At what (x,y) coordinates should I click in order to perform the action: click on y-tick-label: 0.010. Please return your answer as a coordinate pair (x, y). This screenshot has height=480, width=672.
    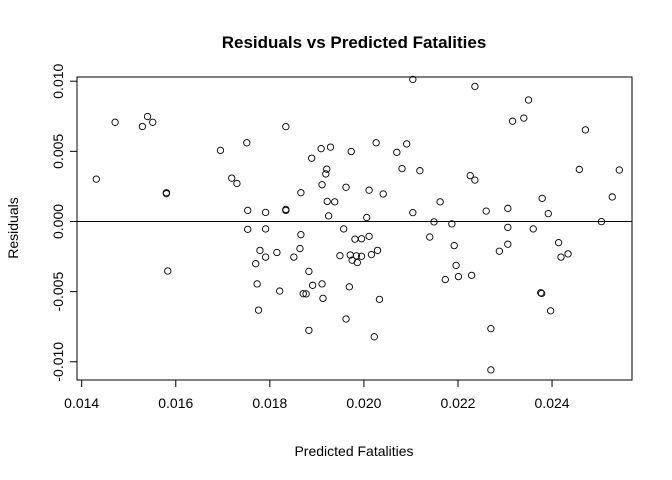
    Looking at the image, I should click on (58, 80).